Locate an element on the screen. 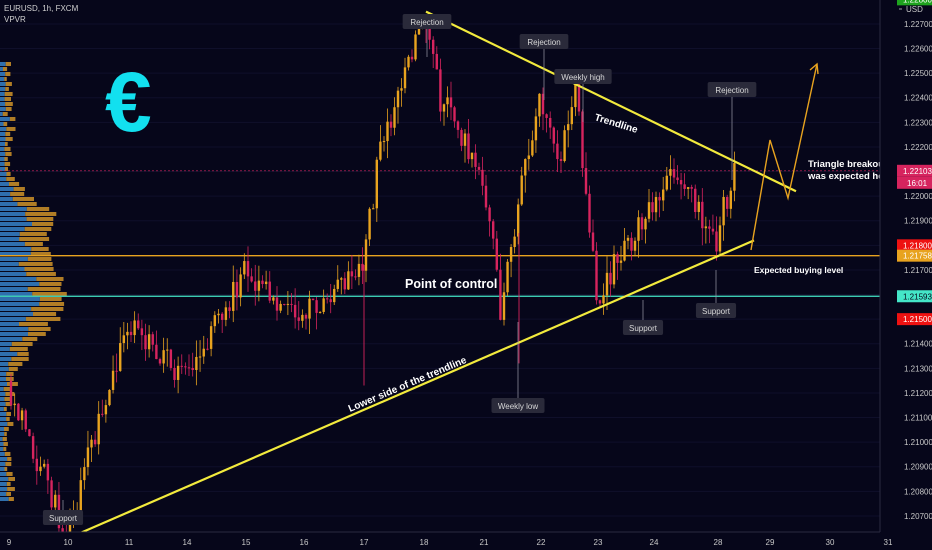  red-zone-bottom-tag: 1.21500 is located at coordinates (917, 319).